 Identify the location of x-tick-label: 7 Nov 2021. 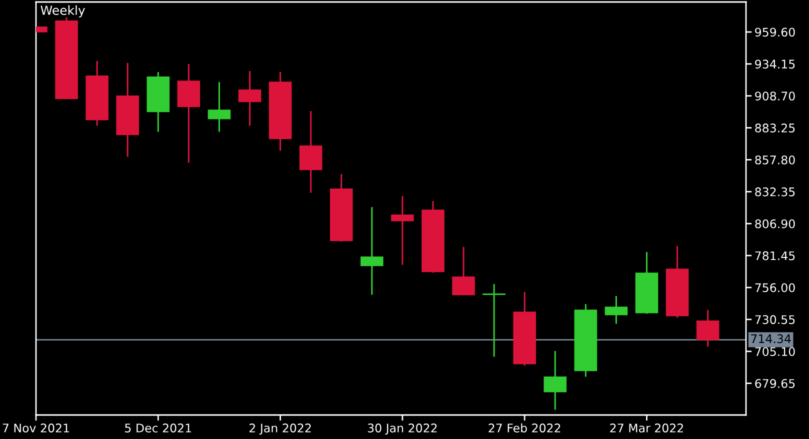
(35, 428).